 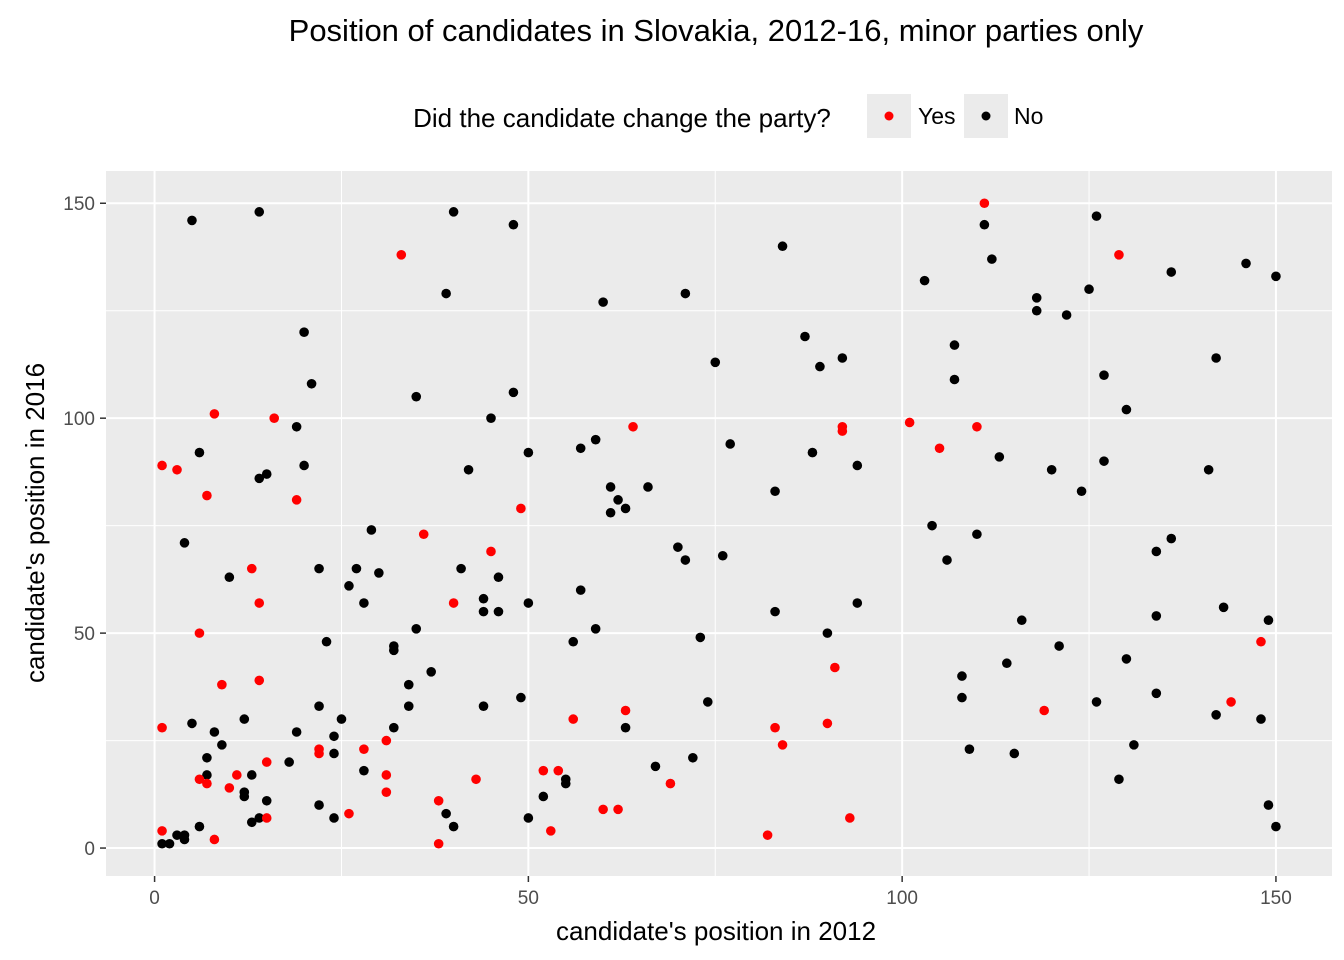 What do you see at coordinates (622, 118) in the screenshot?
I see `legend-title: Did the candidate change the party?` at bounding box center [622, 118].